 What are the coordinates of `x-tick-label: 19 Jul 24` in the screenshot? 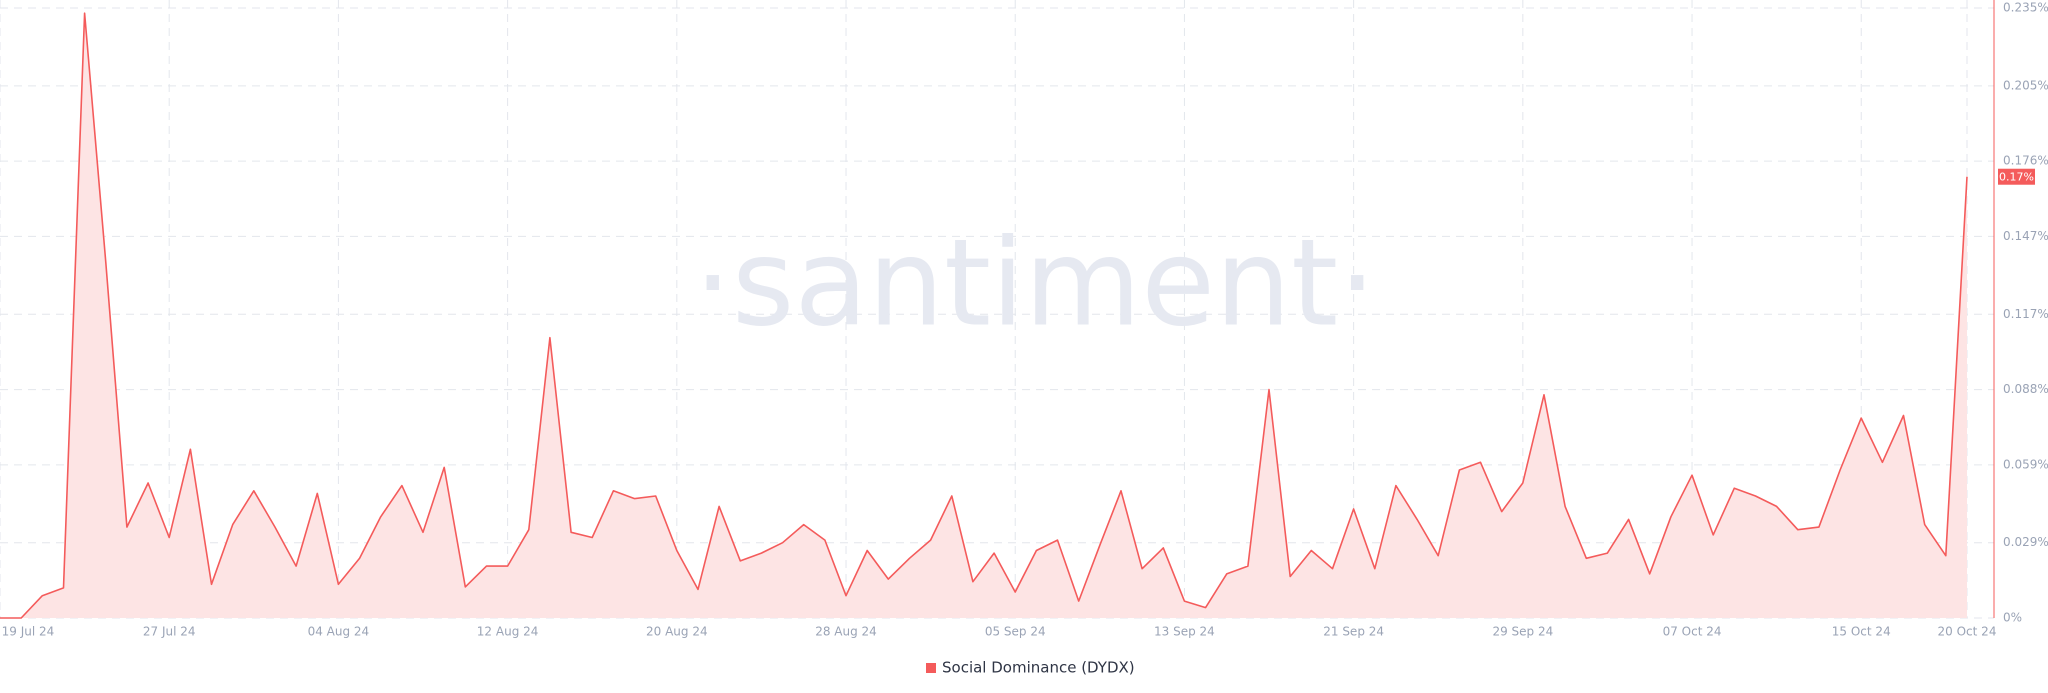 It's located at (28, 632).